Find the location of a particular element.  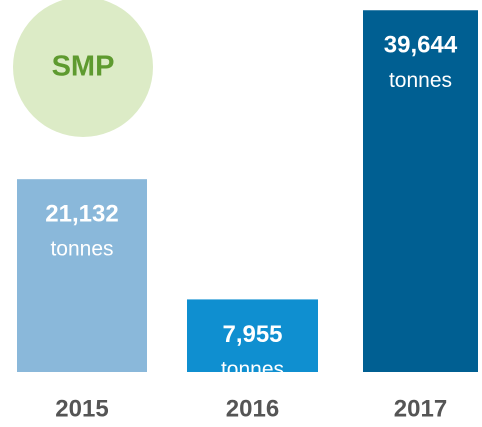

x-tick-label: 2017 is located at coordinates (420, 408).